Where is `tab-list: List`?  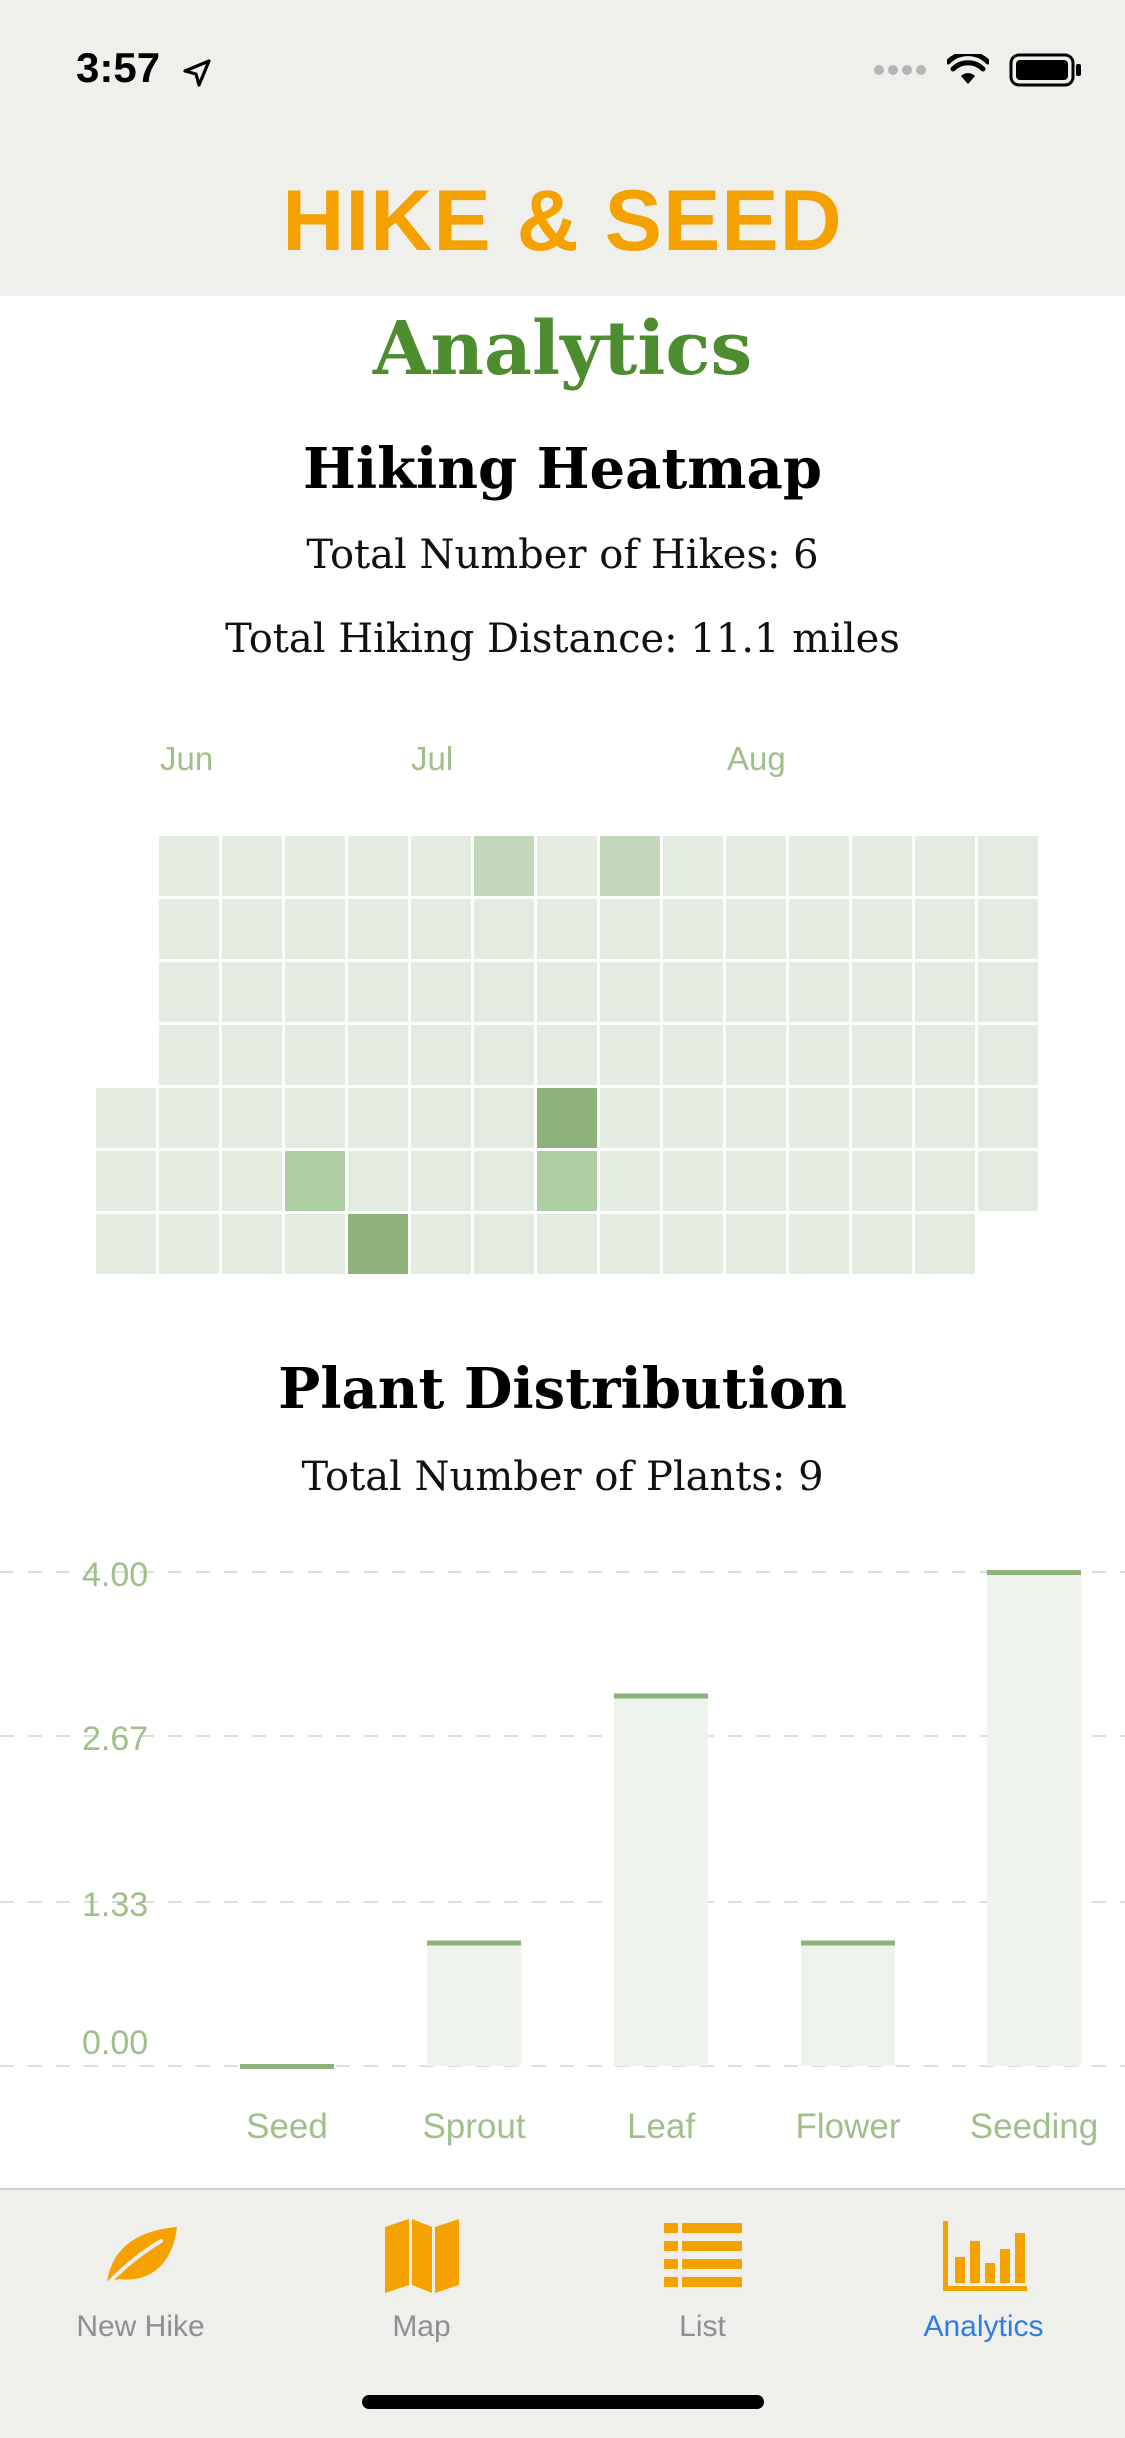 tab-list: List is located at coordinates (702, 2270).